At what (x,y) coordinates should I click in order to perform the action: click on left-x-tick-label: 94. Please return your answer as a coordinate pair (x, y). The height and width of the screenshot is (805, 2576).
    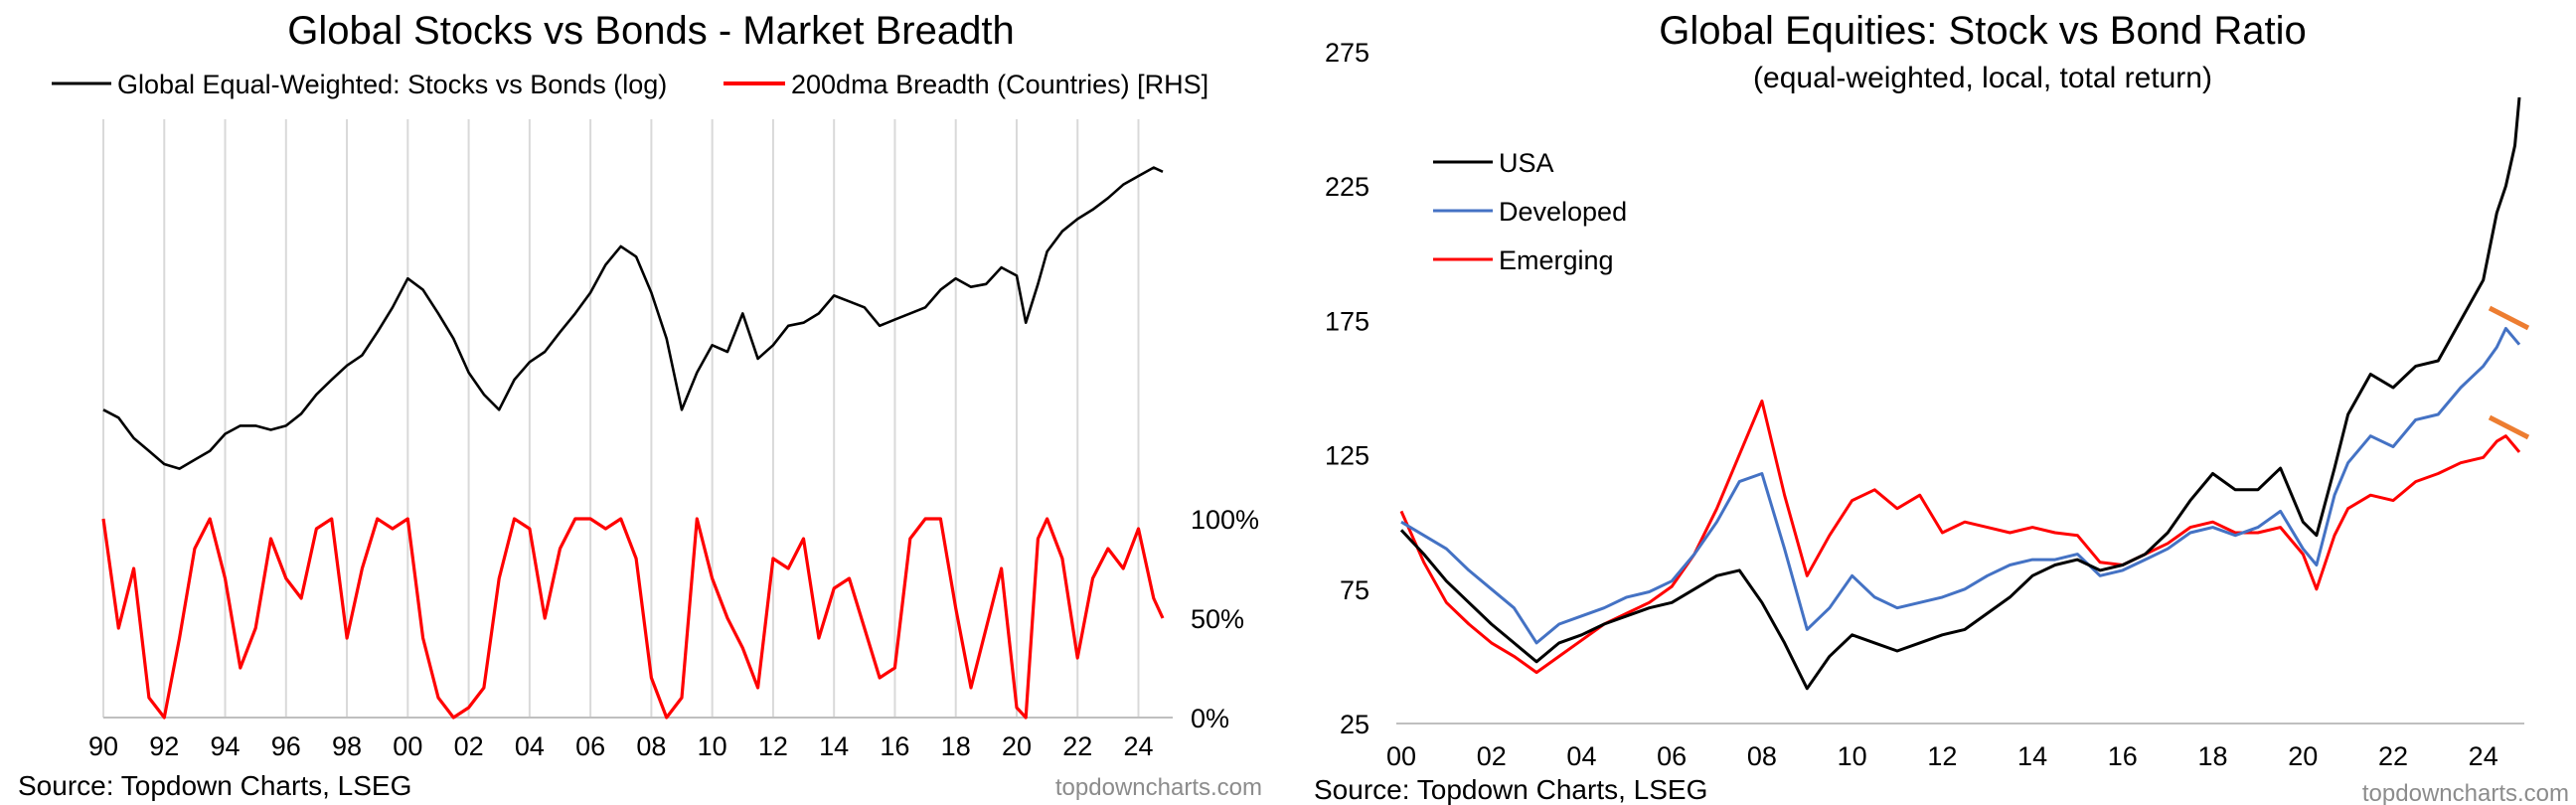
    Looking at the image, I should click on (226, 746).